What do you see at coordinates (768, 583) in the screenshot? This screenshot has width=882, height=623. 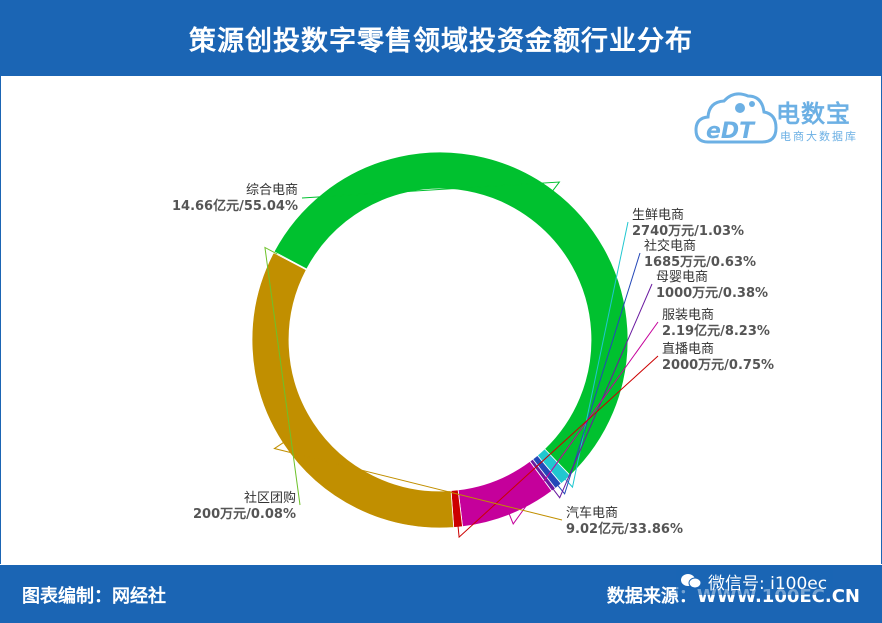 I see `wechat-id: 微信号: i100ec` at bounding box center [768, 583].